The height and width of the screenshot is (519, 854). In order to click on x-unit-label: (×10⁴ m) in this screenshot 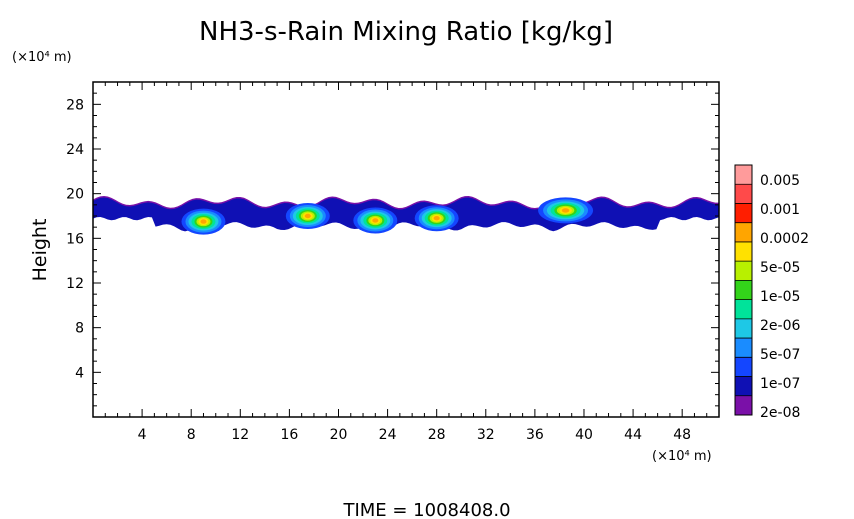, I will do `click(682, 456)`.